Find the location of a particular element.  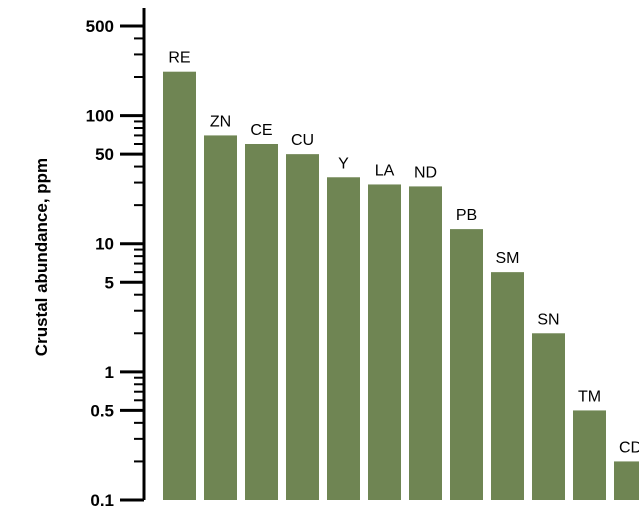

y-tick-label: 100 is located at coordinates (100, 116).